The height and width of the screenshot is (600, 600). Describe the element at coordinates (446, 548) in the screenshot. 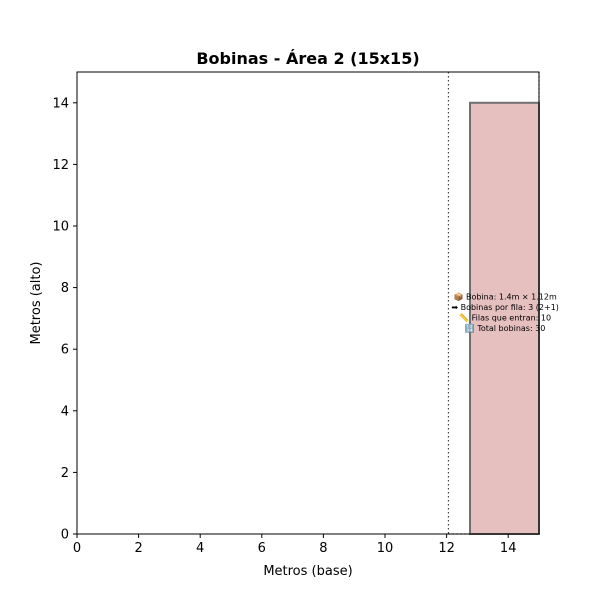

I see `x-tick-label-12: 12` at that location.